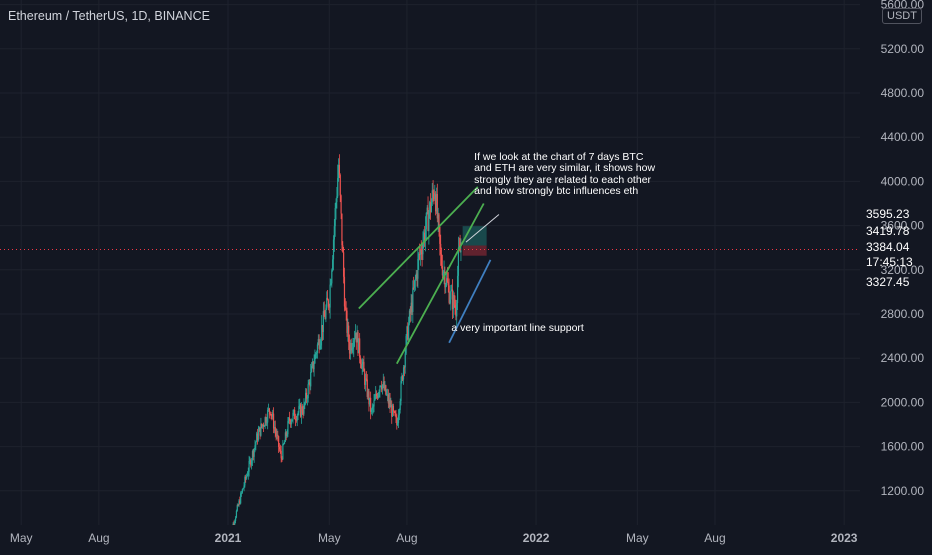 Image resolution: width=932 pixels, height=555 pixels. Describe the element at coordinates (888, 231) in the screenshot. I see `price-tag-mid: 3419.78` at that location.